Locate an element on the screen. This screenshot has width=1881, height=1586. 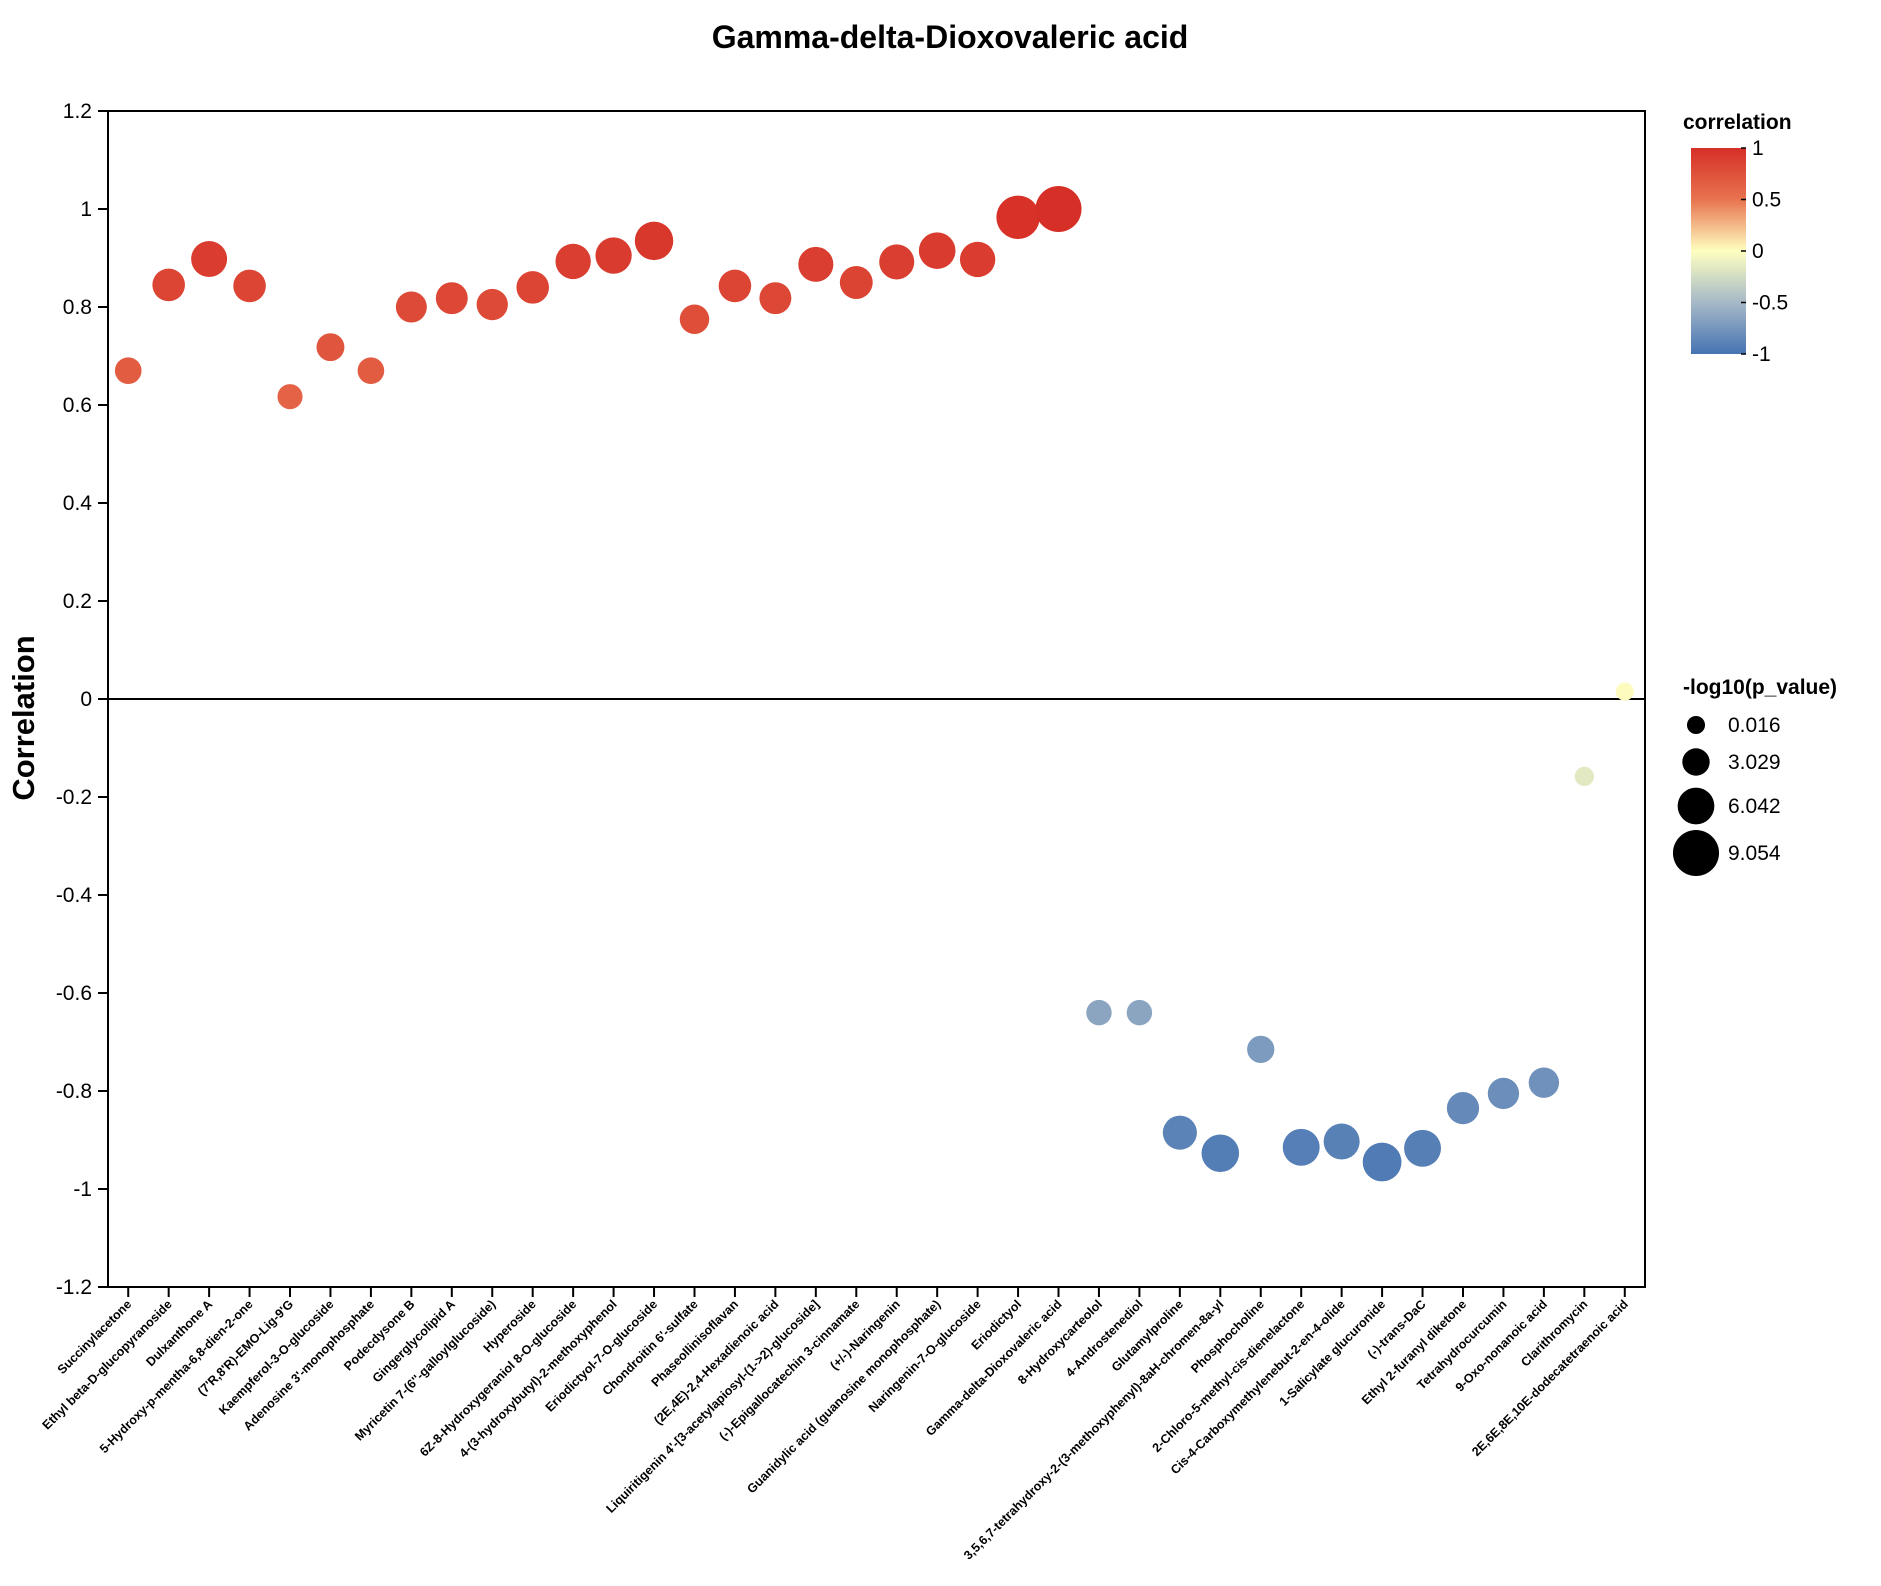
x-tick-label: Phosphocholine is located at coordinates (1227, 1336).